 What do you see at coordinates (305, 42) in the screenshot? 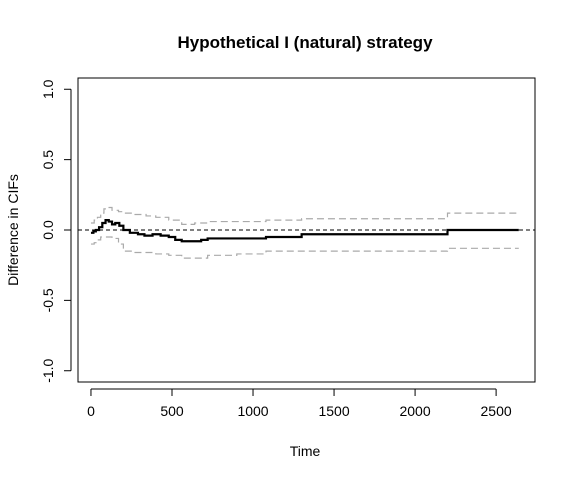
I see `chart-title: Hypothetical I (natural) strategy` at bounding box center [305, 42].